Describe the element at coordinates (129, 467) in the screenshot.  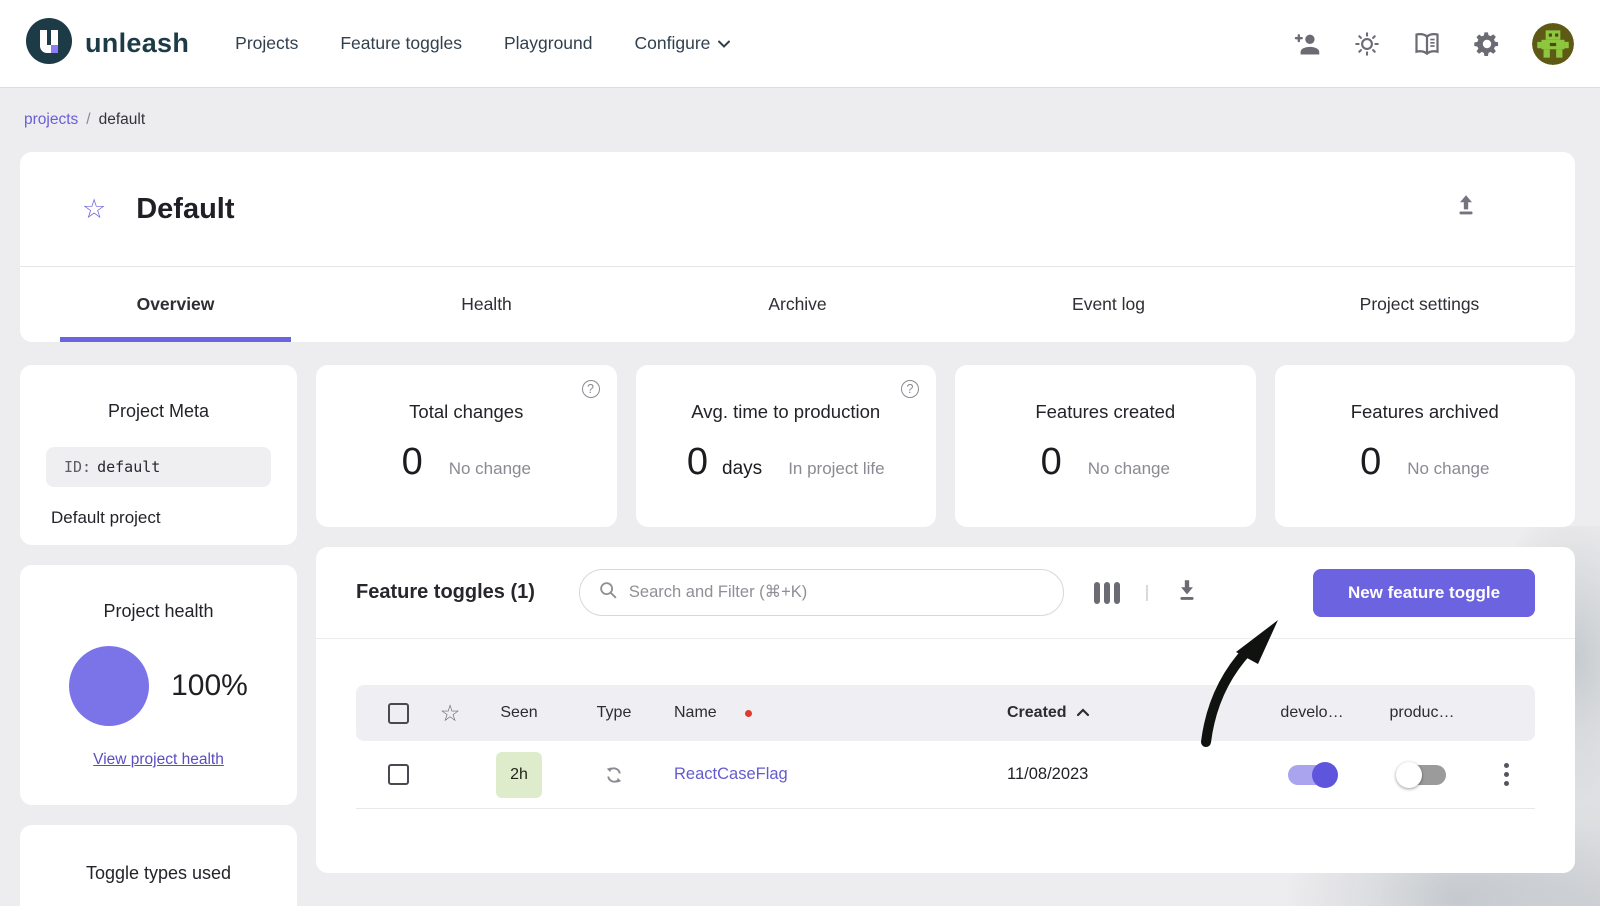
I see `project-id-value: default` at that location.